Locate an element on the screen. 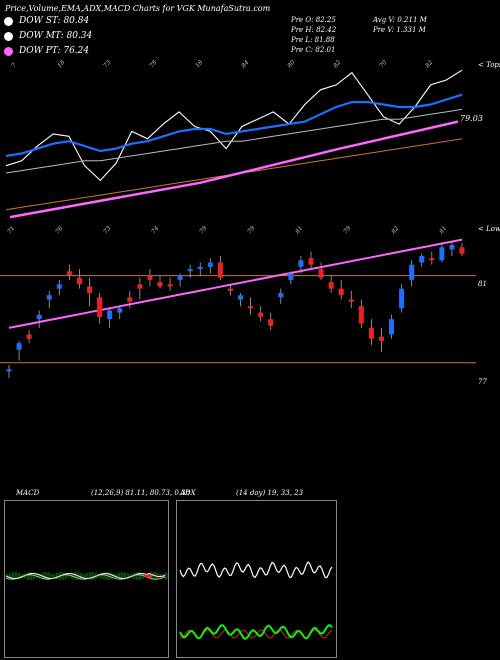 The image size is (500, 660). low-annotation: 82 is located at coordinates (395, 230).